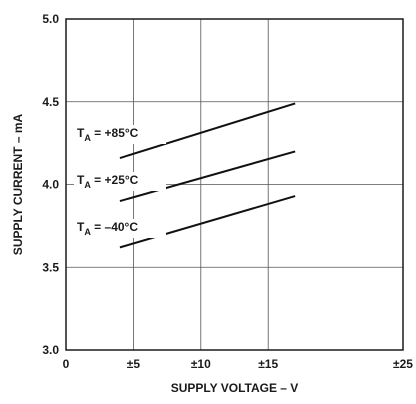 Image resolution: width=416 pixels, height=404 pixels. I want to click on y-tick-label: 5.0, so click(50, 19).